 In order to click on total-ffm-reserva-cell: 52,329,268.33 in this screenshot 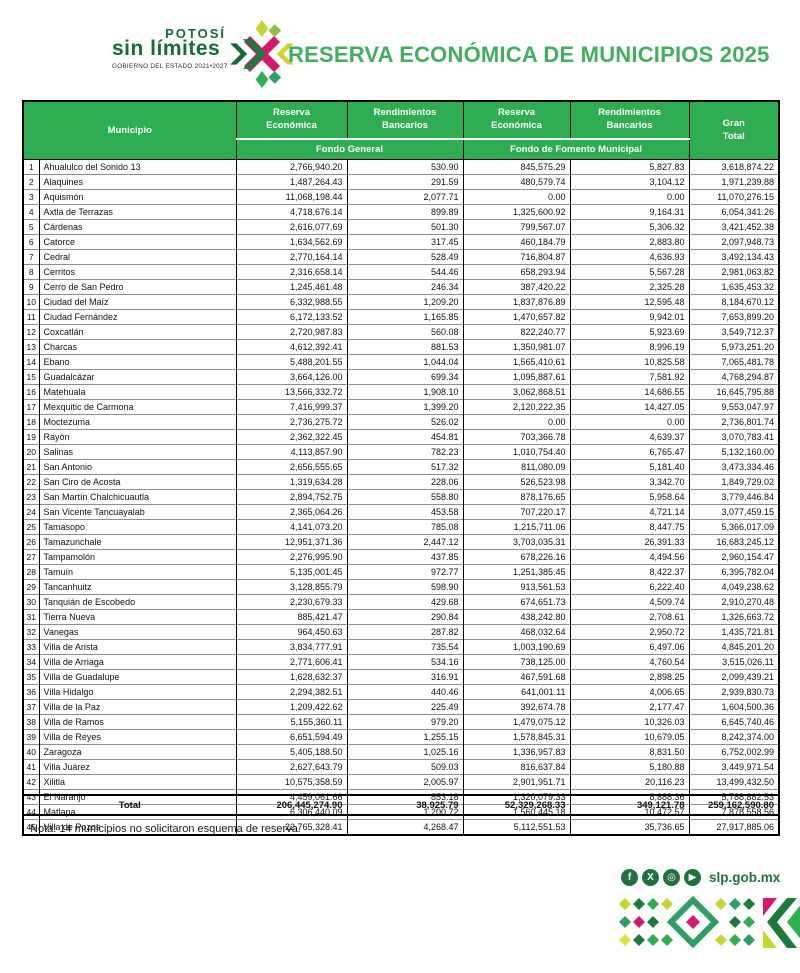, I will do `click(516, 805)`.